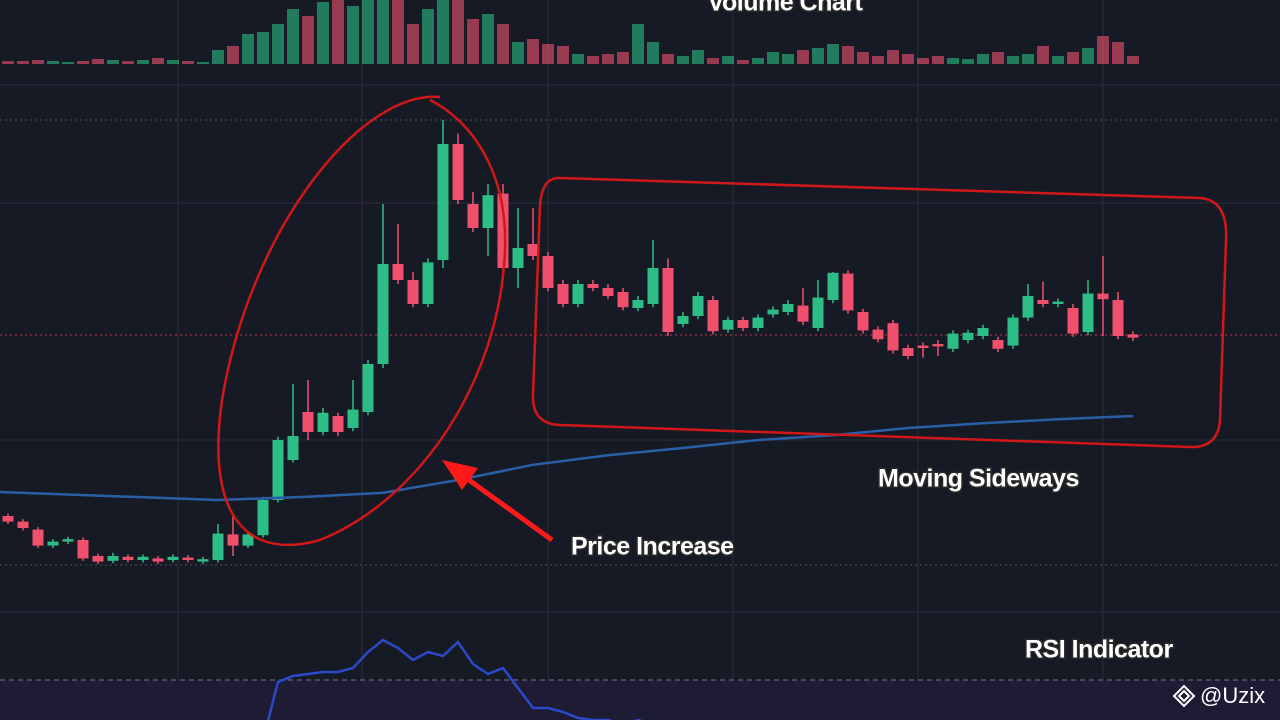  I want to click on annotation-text: Moving Sideways, so click(978, 479).